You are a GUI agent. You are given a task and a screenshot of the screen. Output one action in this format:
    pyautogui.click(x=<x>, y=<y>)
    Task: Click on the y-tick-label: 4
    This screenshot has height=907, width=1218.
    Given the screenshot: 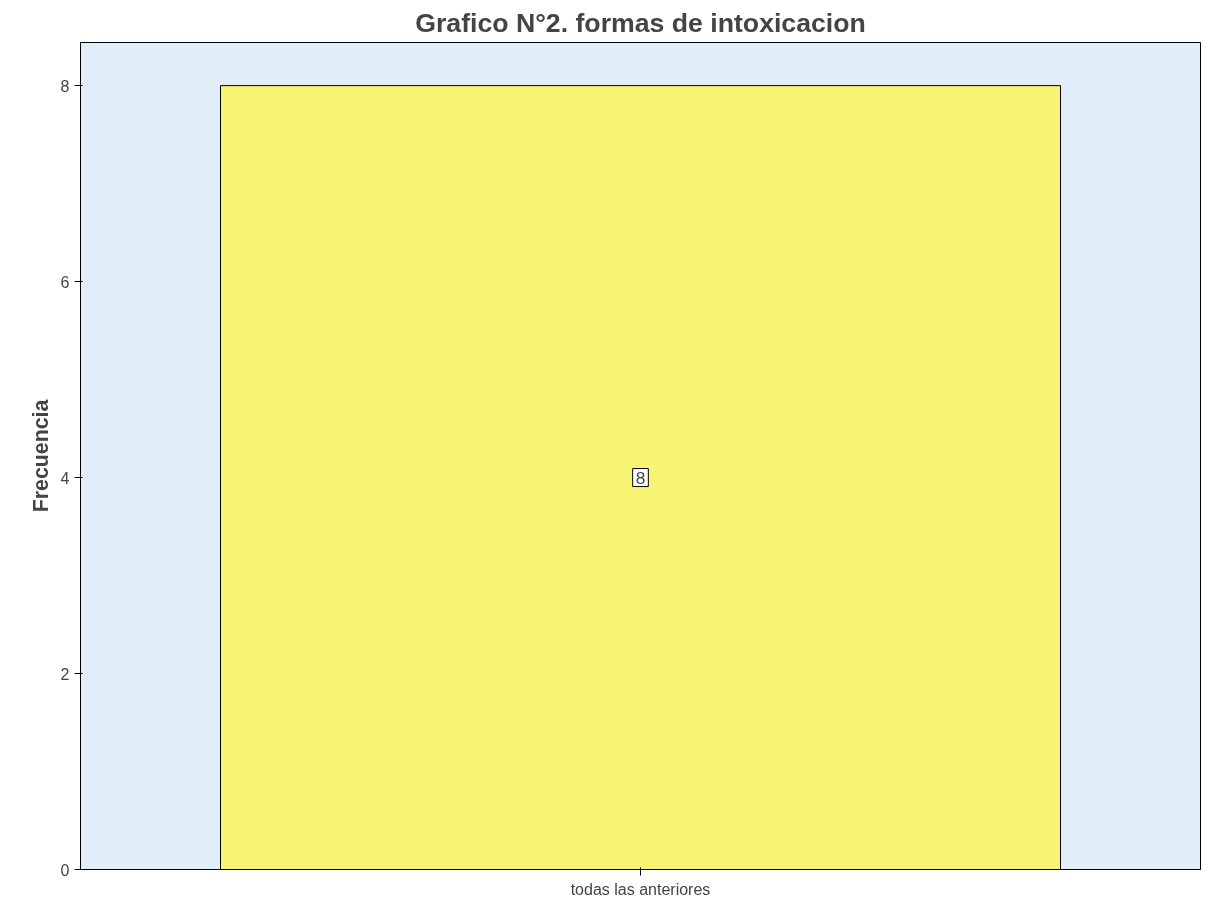 What is the action you would take?
    pyautogui.click(x=65, y=478)
    